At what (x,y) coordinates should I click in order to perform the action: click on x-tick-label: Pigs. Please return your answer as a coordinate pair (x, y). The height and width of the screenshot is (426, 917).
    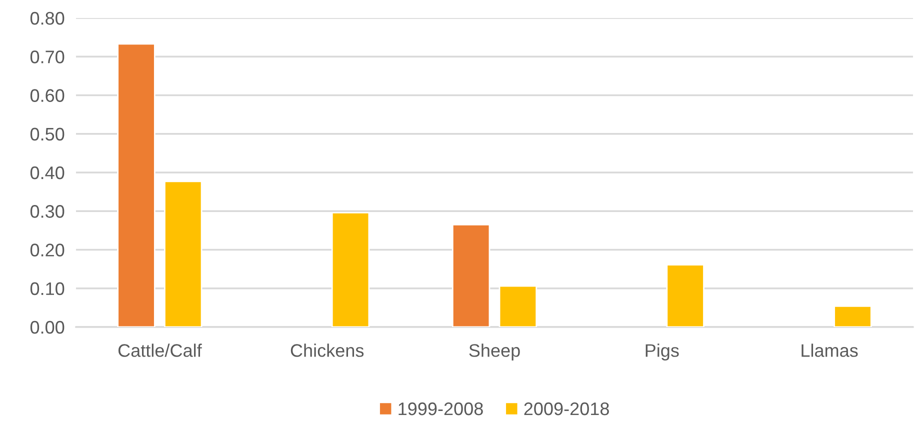
    Looking at the image, I should click on (662, 352).